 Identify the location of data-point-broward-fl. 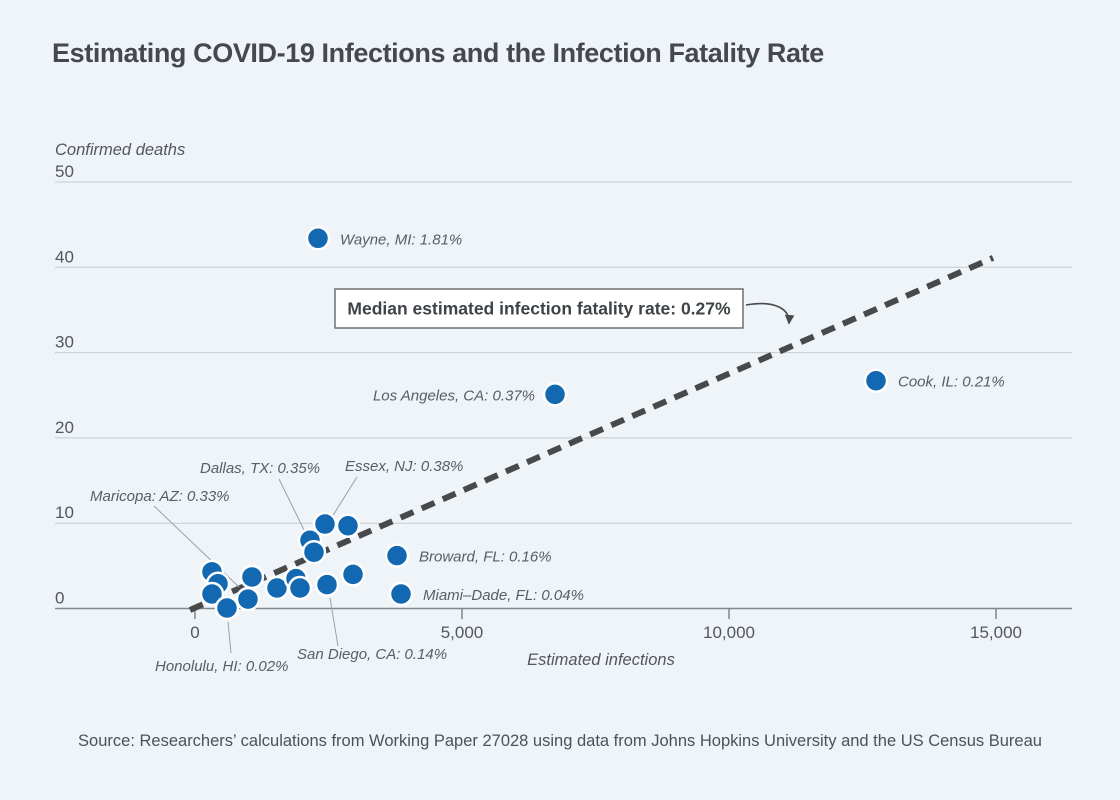
(397, 555).